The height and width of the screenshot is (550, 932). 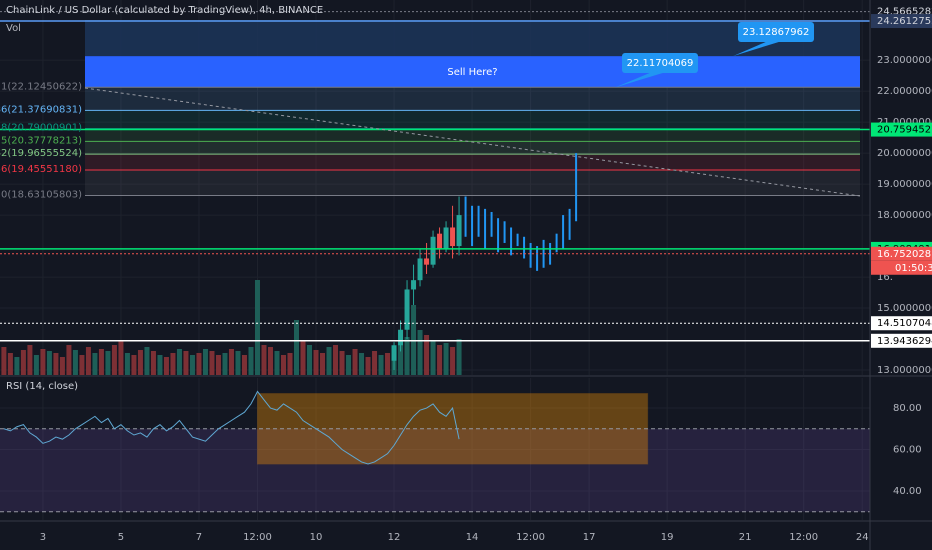 What do you see at coordinates (472, 72) in the screenshot?
I see `sell-zone` at bounding box center [472, 72].